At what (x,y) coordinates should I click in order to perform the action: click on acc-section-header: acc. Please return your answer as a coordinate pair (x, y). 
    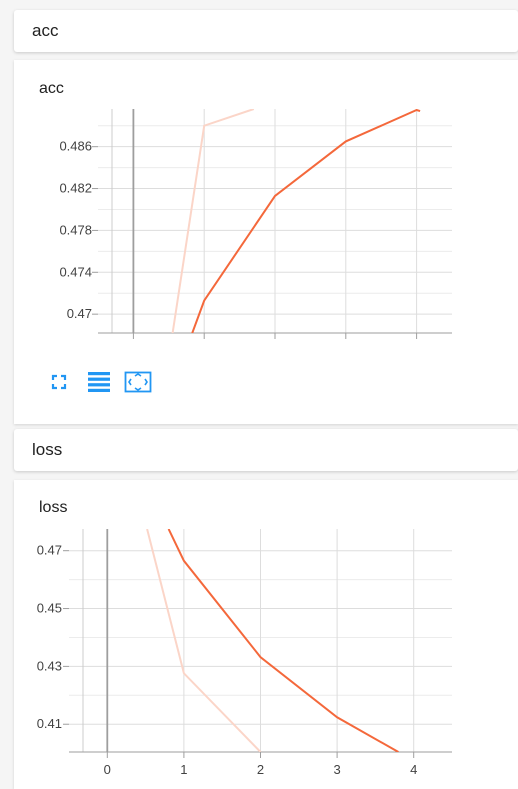
    Looking at the image, I should click on (266, 31).